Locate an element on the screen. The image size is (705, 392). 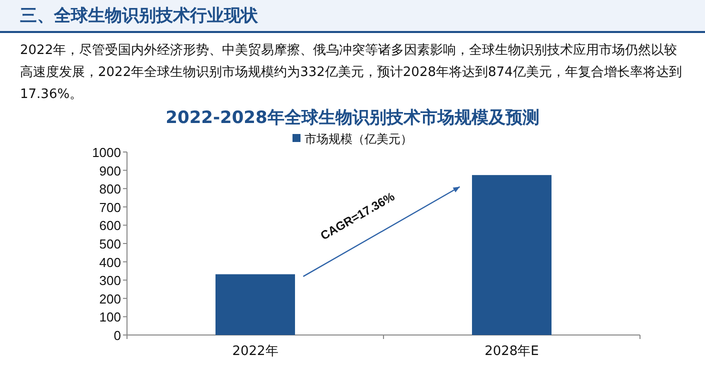
y-tick-label: 200 is located at coordinates (110, 298).